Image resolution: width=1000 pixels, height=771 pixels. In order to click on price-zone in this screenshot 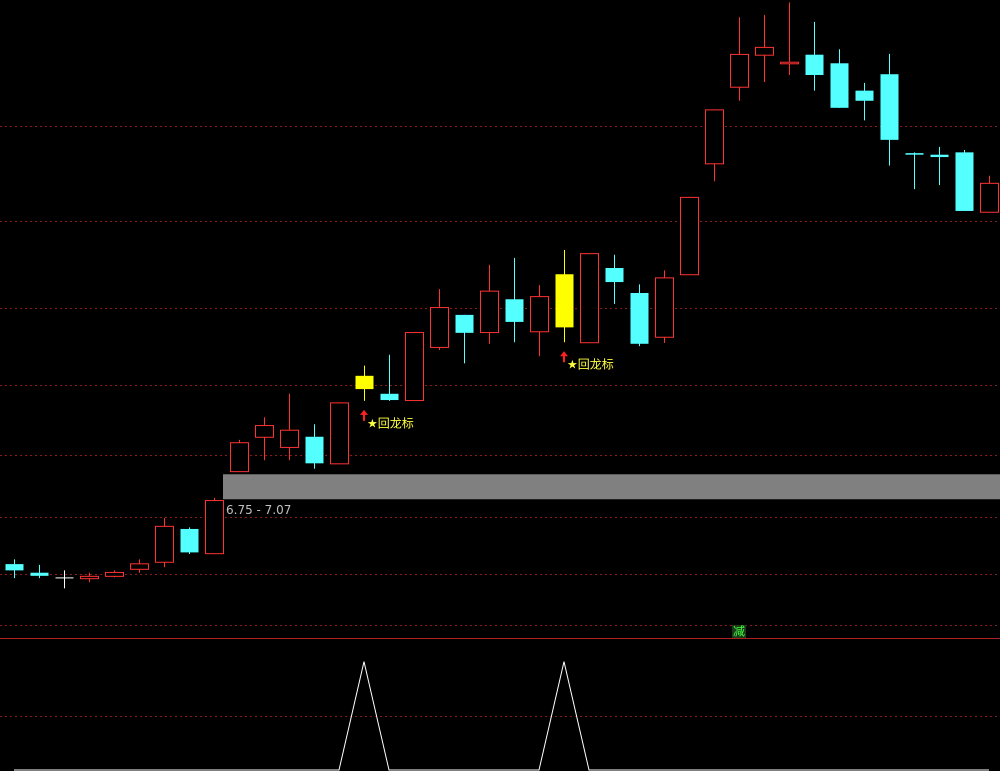, I will do `click(611, 487)`.